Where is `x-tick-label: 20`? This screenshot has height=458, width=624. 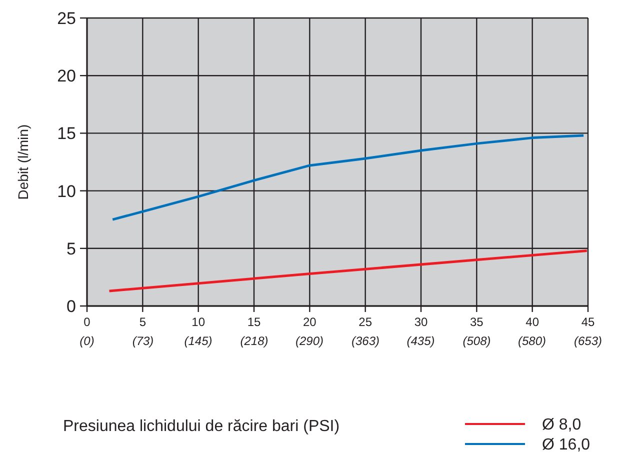
x-tick-label: 20 is located at coordinates (309, 322).